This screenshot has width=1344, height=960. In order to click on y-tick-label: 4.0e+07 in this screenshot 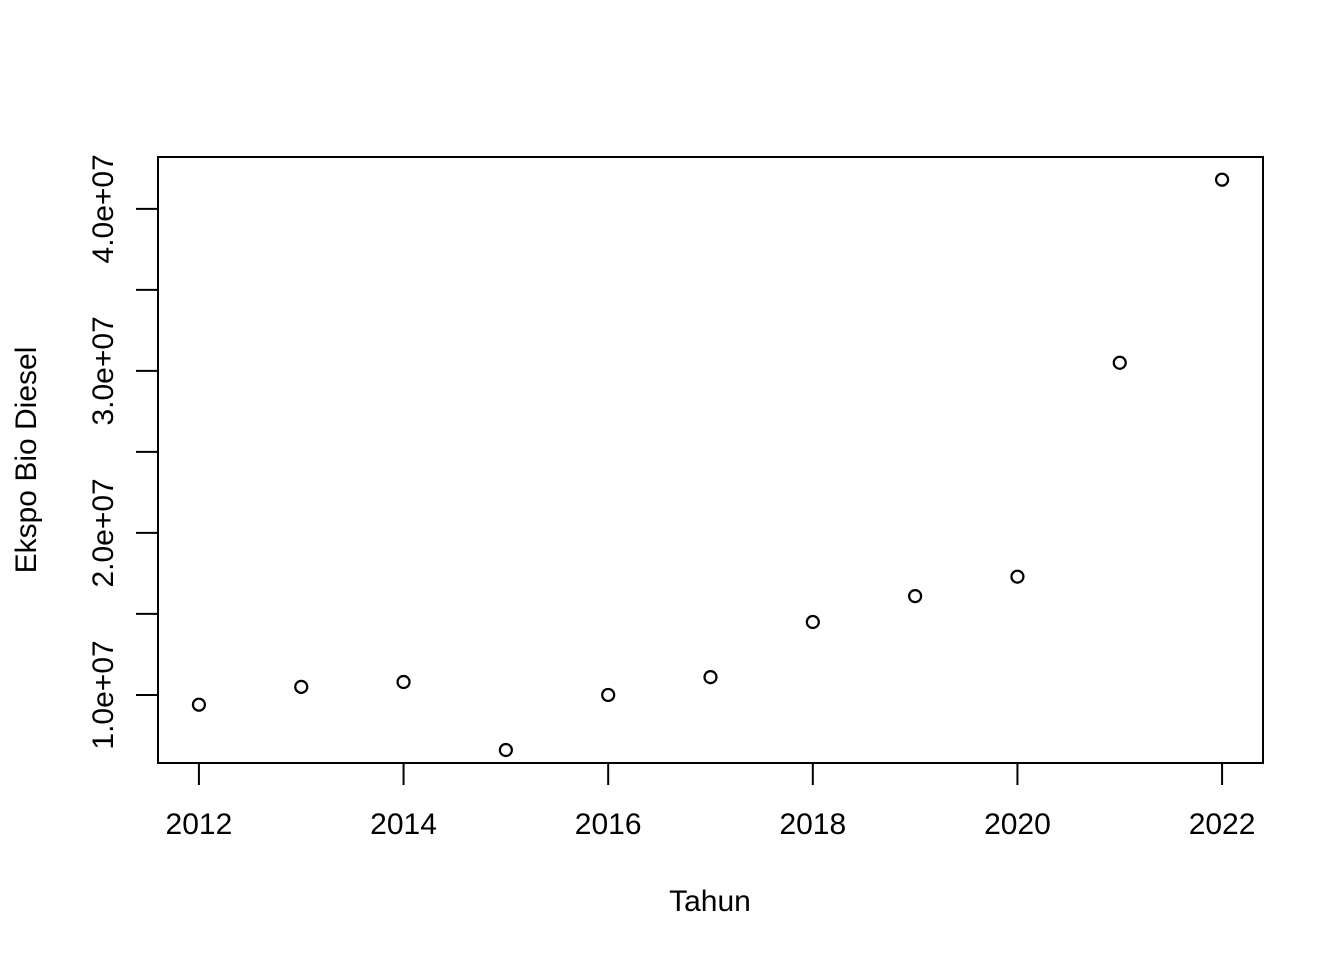, I will do `click(103, 208)`.